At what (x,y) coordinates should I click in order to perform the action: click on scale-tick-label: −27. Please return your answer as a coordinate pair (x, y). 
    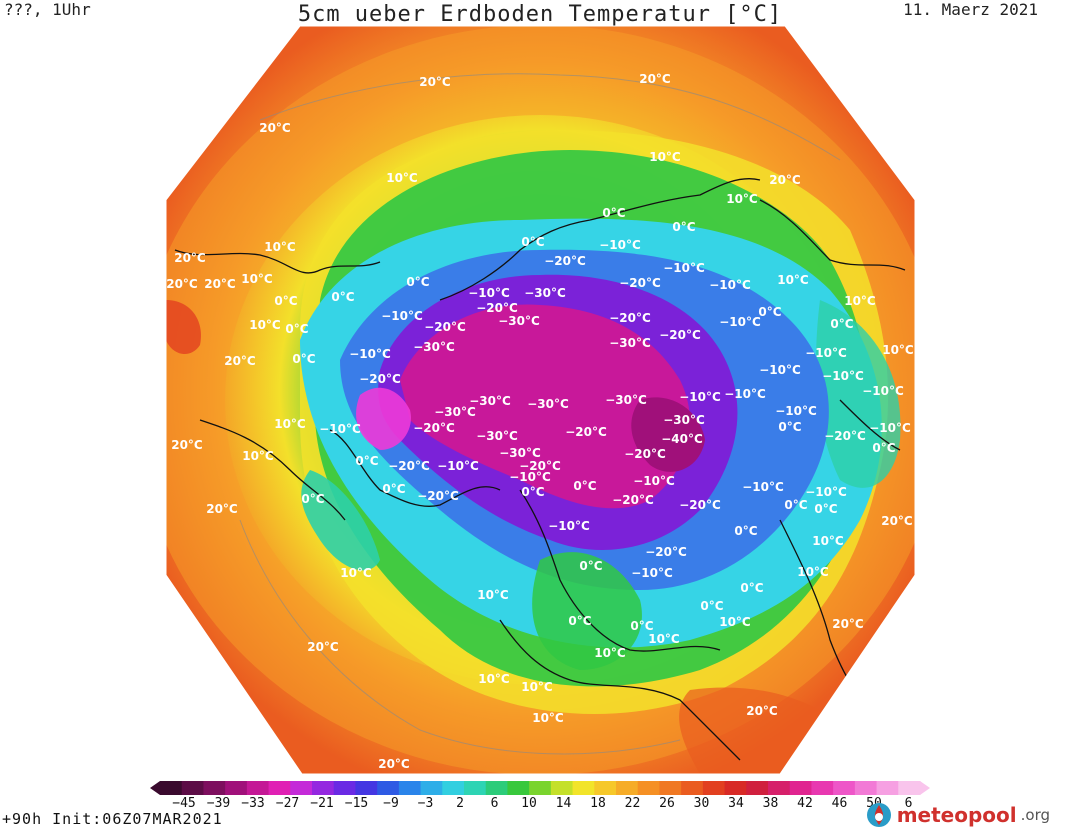
    Looking at the image, I should click on (287, 803).